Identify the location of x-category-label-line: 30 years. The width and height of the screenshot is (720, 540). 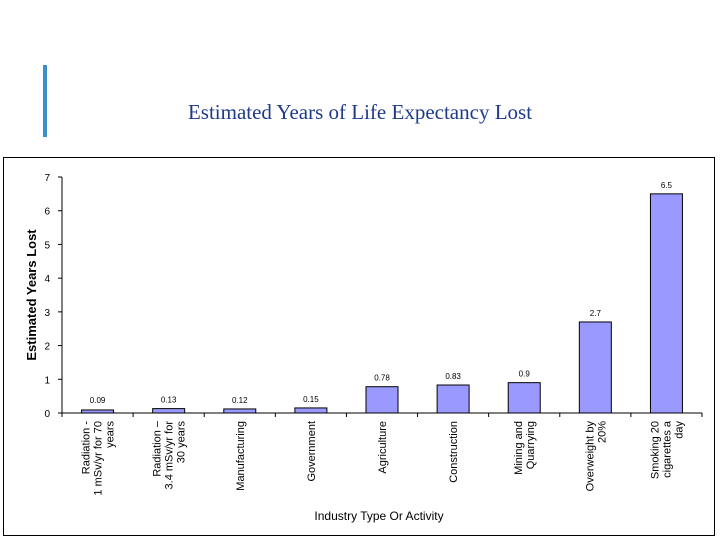
(182, 442).